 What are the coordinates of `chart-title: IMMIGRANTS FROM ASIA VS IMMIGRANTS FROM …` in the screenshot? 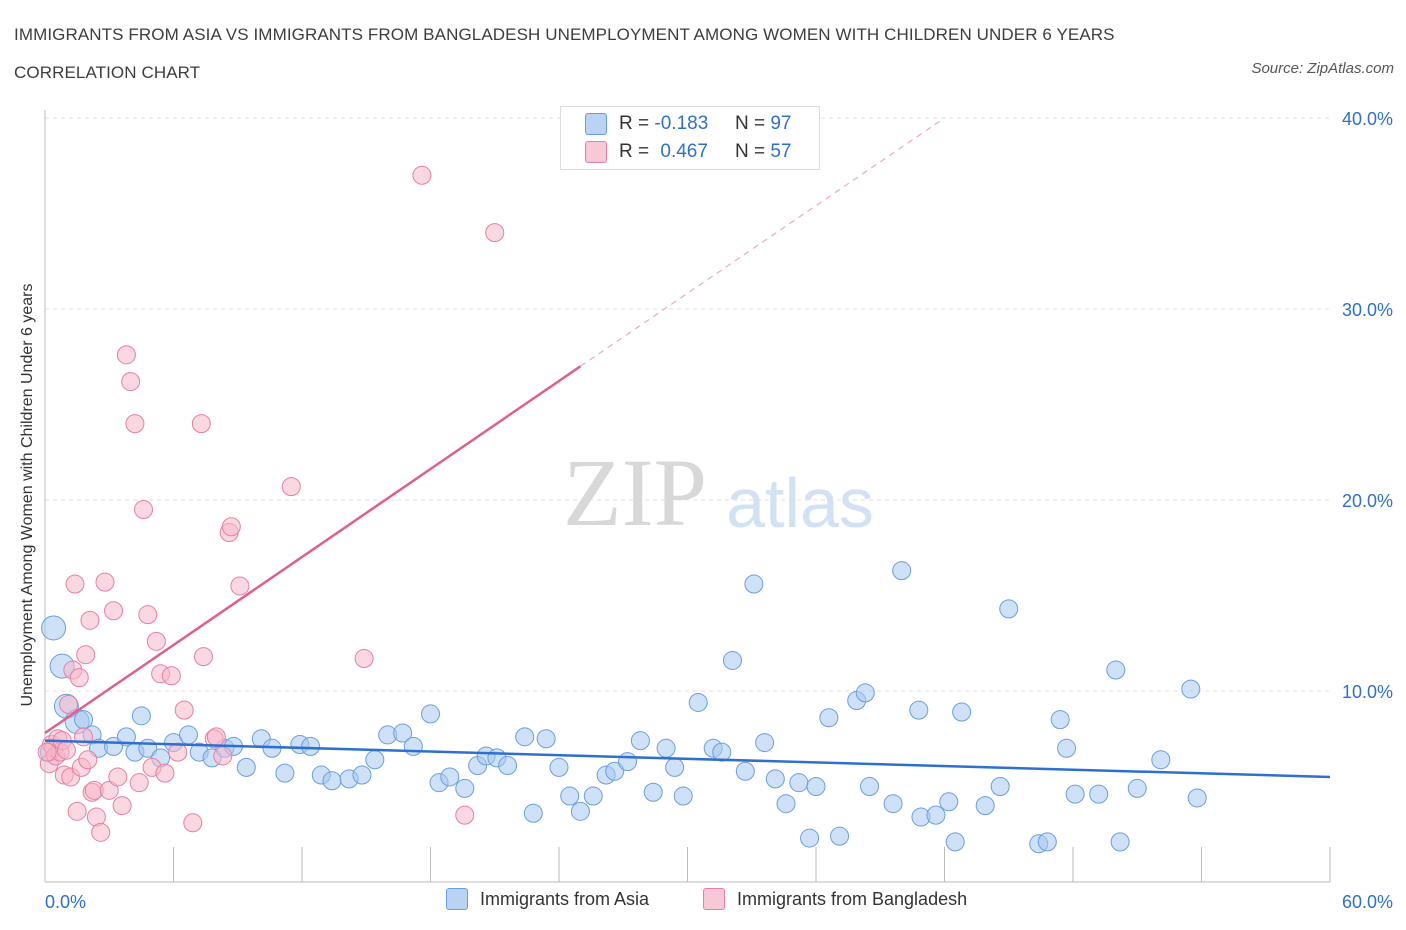 It's located at (564, 53).